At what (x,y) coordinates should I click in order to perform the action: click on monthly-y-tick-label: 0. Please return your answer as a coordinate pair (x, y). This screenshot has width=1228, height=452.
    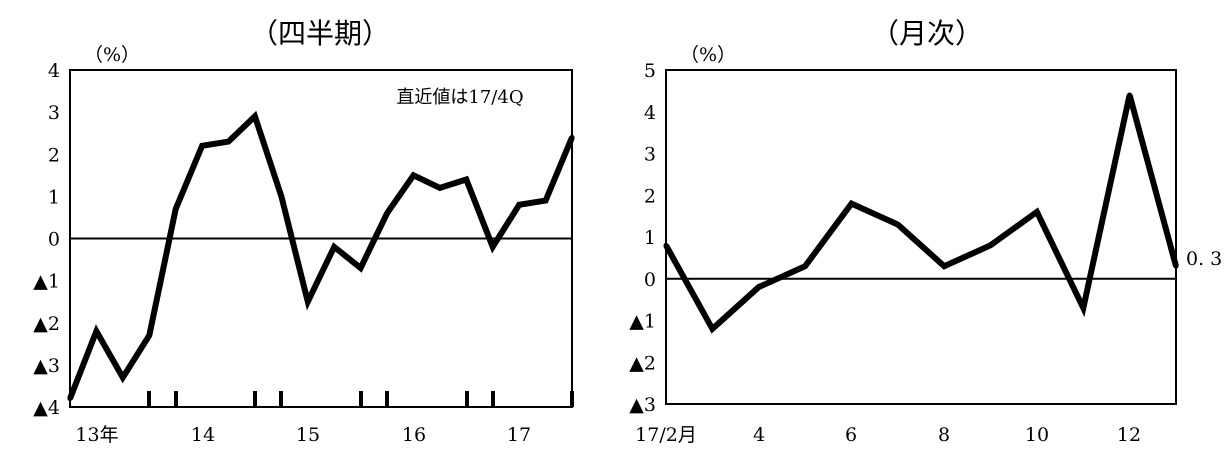
    Looking at the image, I should click on (650, 280).